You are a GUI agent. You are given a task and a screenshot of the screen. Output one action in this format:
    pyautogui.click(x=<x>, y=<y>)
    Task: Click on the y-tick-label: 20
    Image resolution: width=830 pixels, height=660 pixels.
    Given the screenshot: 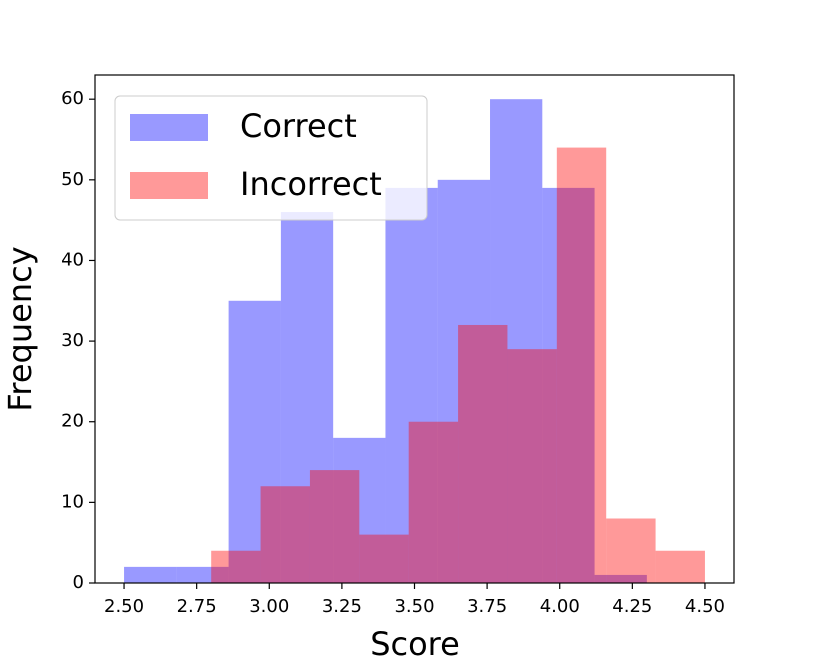 What is the action you would take?
    pyautogui.click(x=72, y=421)
    